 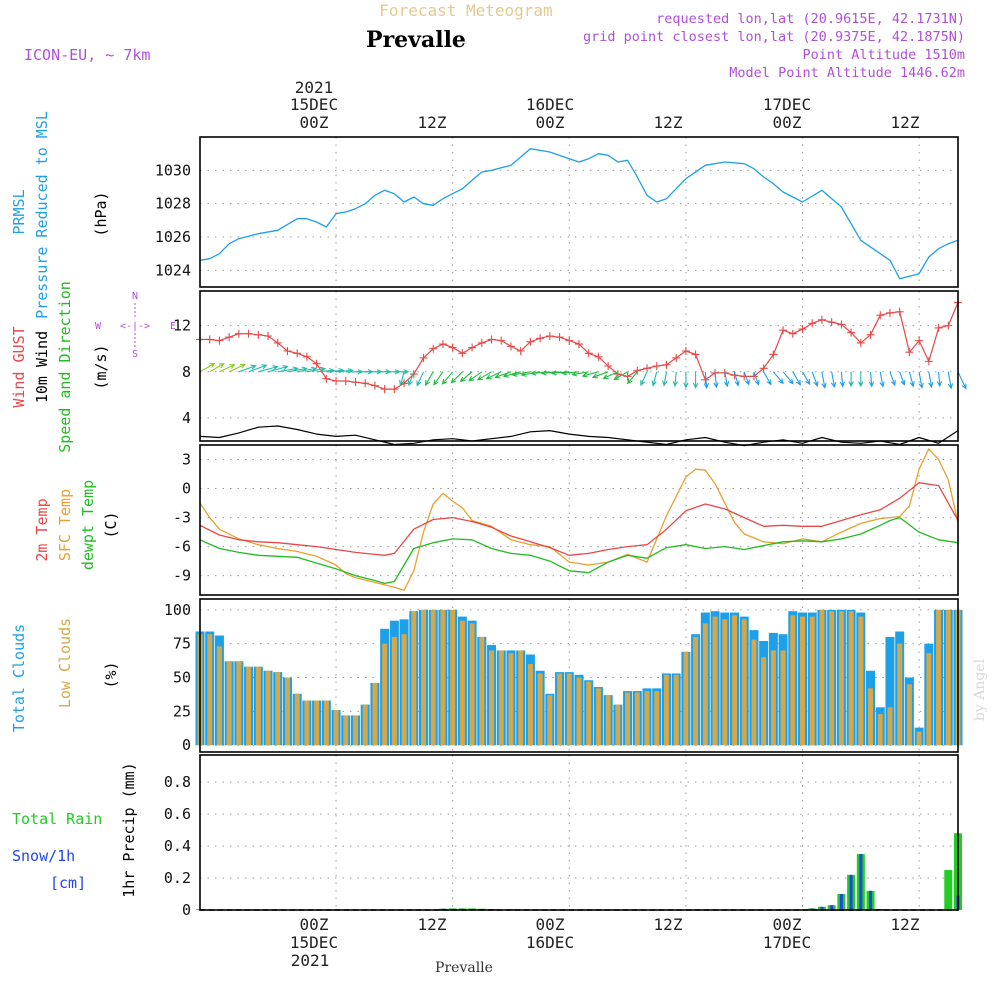 I want to click on top-hour-4: 12Z, so click(x=668, y=122).